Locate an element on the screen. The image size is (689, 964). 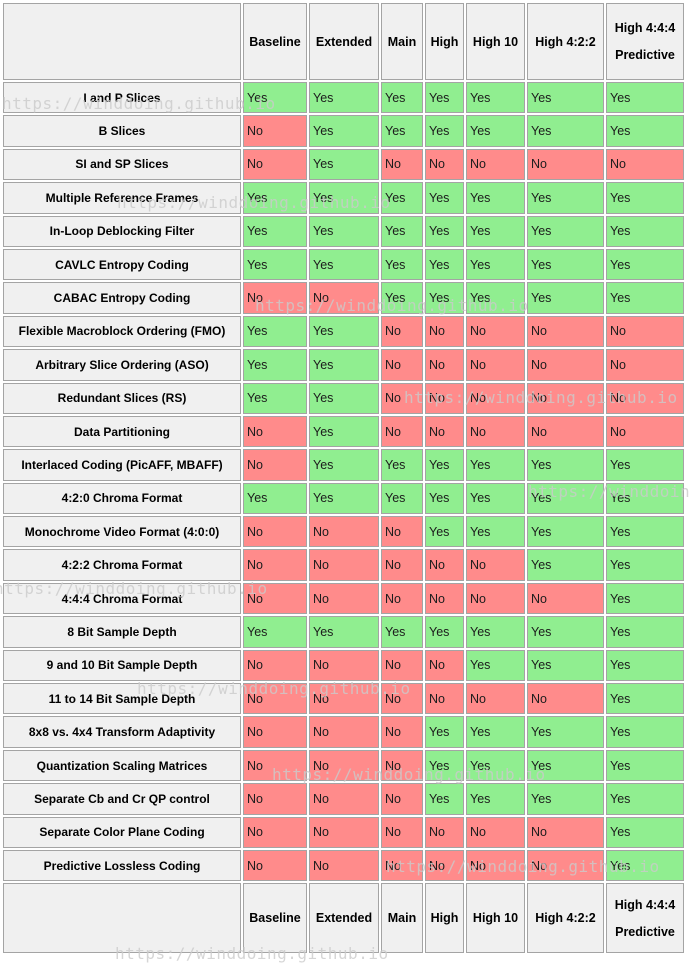
table-row: 8 Bit Sample Depth Yes Yes Yes Yes Yes Yes Yes is located at coordinates (343, 632).